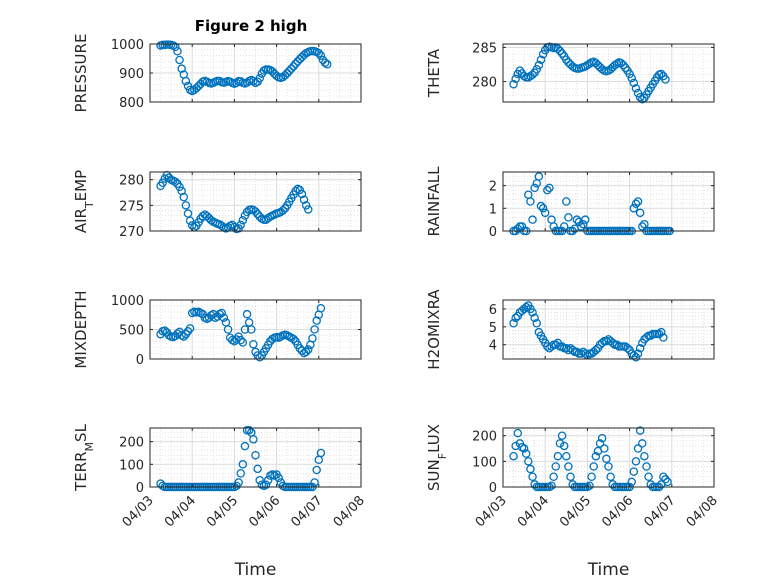  I want to click on y-axis-label: AIRTEMP, so click(84, 201).